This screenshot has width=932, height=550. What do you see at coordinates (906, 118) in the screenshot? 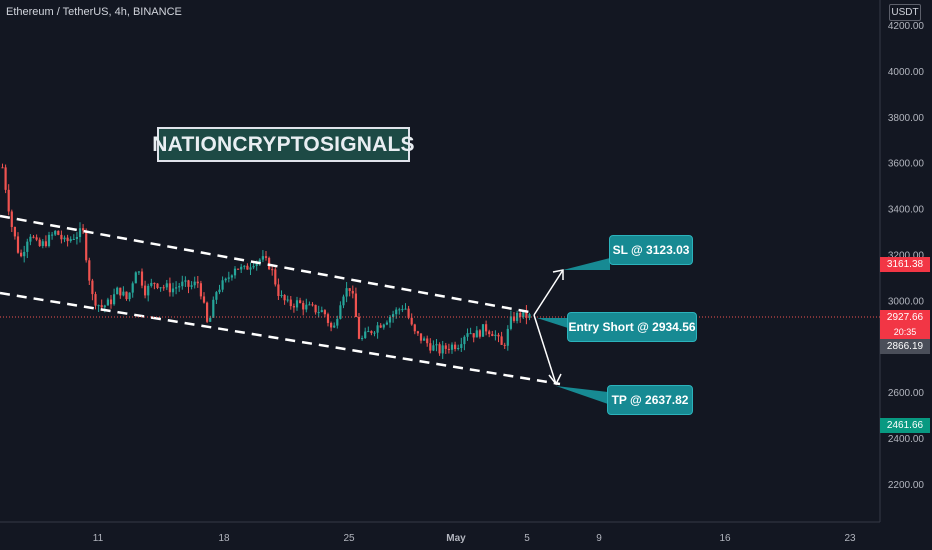
I see `price-tick-label: 3800.00` at bounding box center [906, 118].